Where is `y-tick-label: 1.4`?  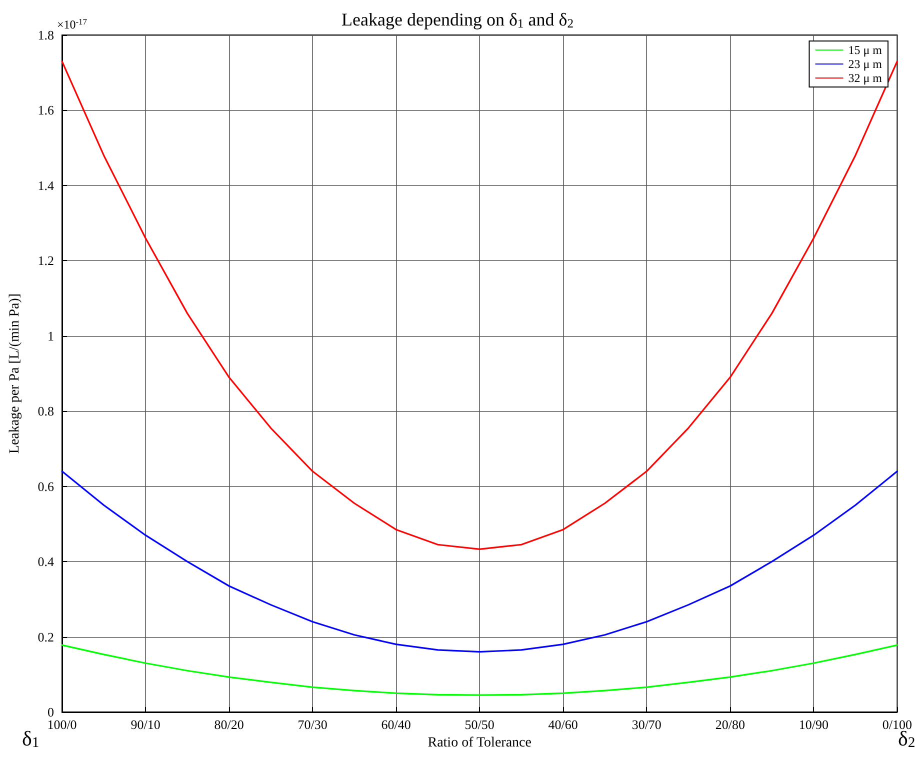
y-tick-label: 1.4 is located at coordinates (46, 185).